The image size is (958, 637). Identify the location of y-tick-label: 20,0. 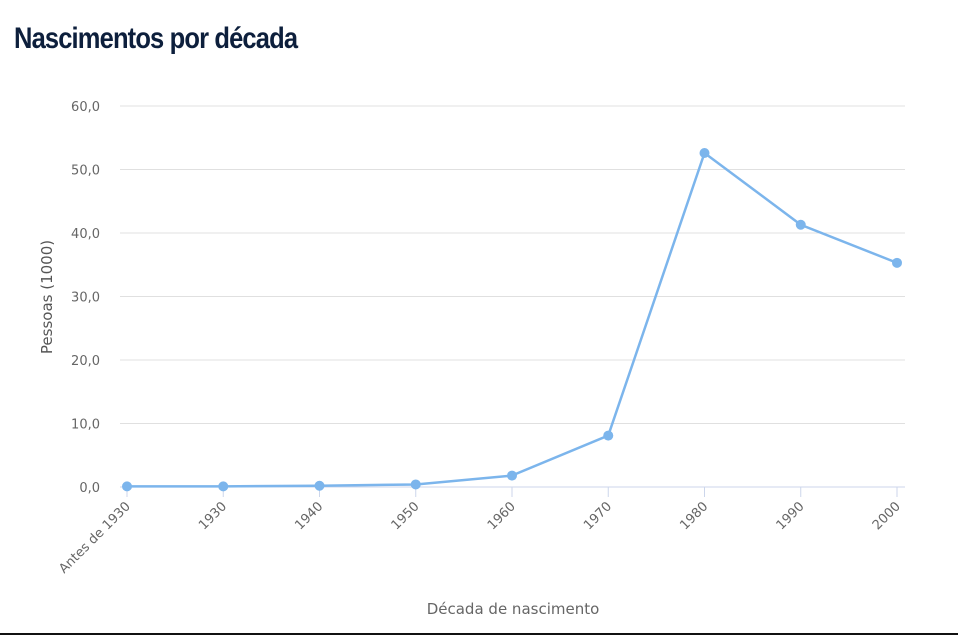
(85, 361).